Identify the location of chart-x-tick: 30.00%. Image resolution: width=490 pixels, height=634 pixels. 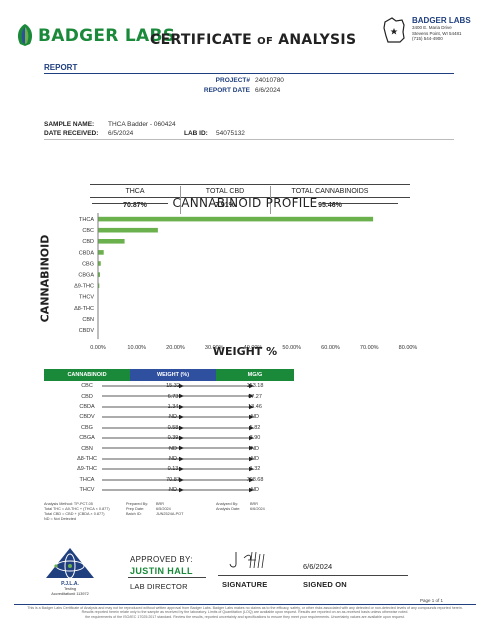
(214, 347).